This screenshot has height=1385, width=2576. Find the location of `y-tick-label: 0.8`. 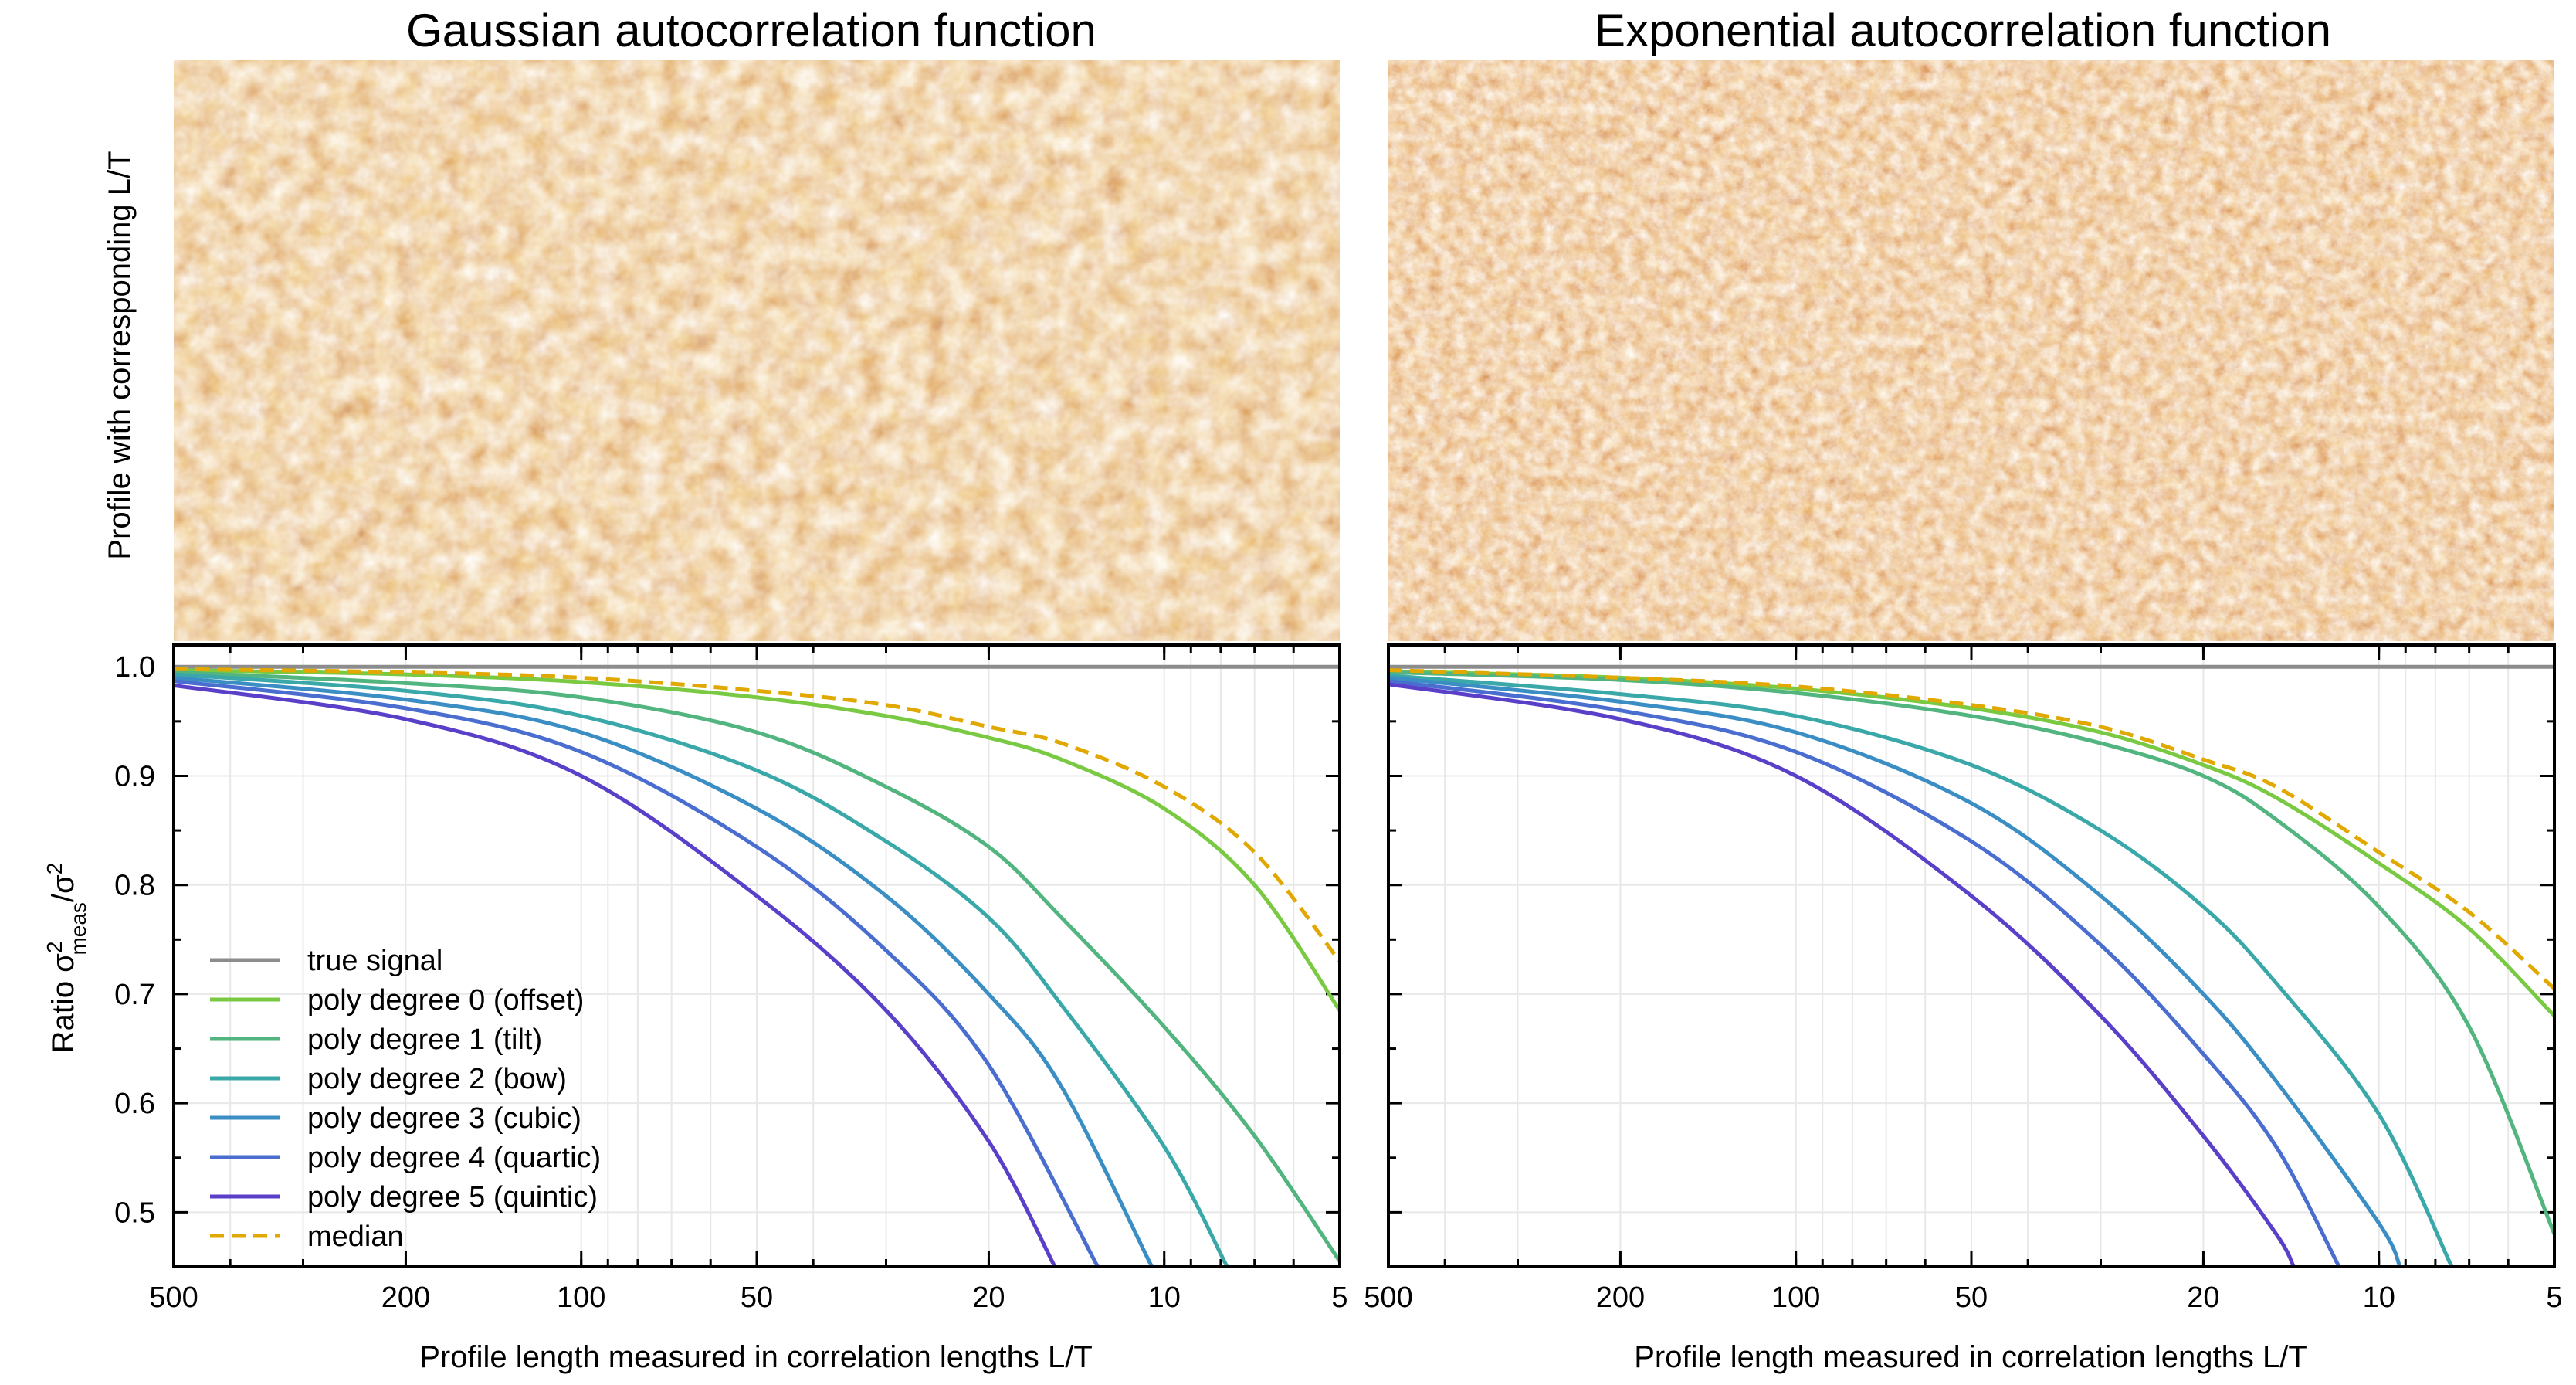

y-tick-label: 0.8 is located at coordinates (134, 886).